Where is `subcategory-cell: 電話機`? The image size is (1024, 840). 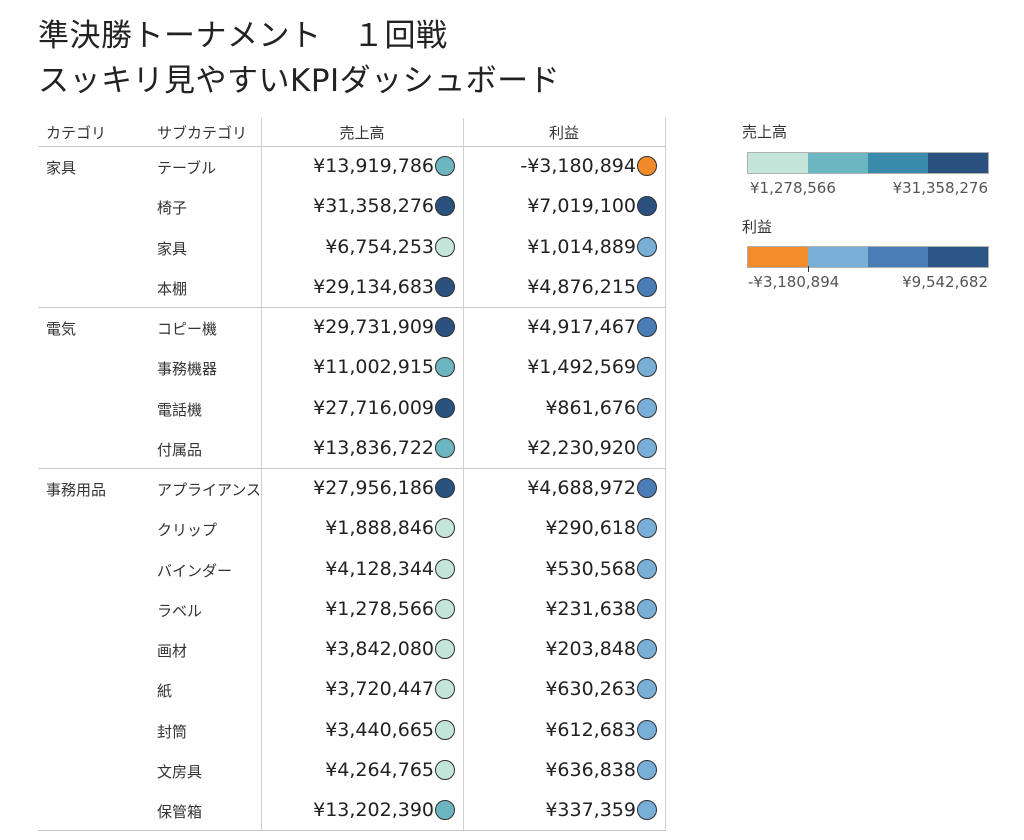 subcategory-cell: 電話機 is located at coordinates (180, 409).